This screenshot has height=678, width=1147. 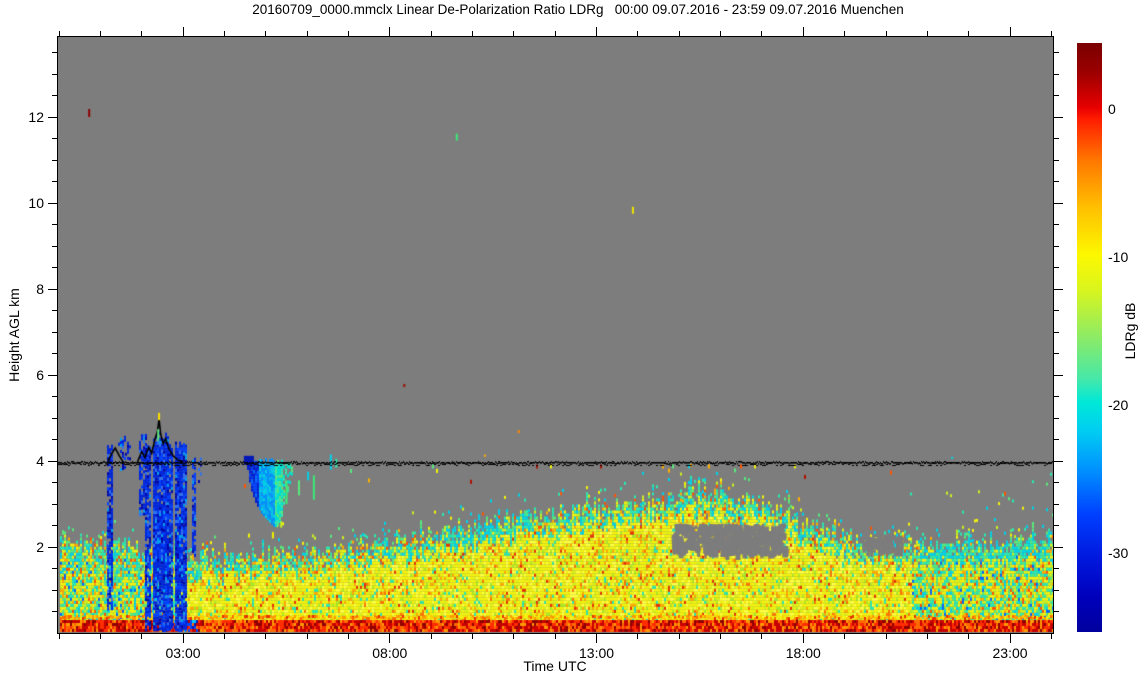 What do you see at coordinates (14, 335) in the screenshot?
I see `y-axis-title: Height AGL km` at bounding box center [14, 335].